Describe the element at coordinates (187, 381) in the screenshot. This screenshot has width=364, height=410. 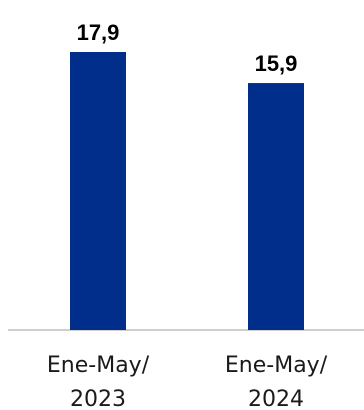
I see `category-labels-group: Ene-May/2023 Ene-May/2024` at that location.